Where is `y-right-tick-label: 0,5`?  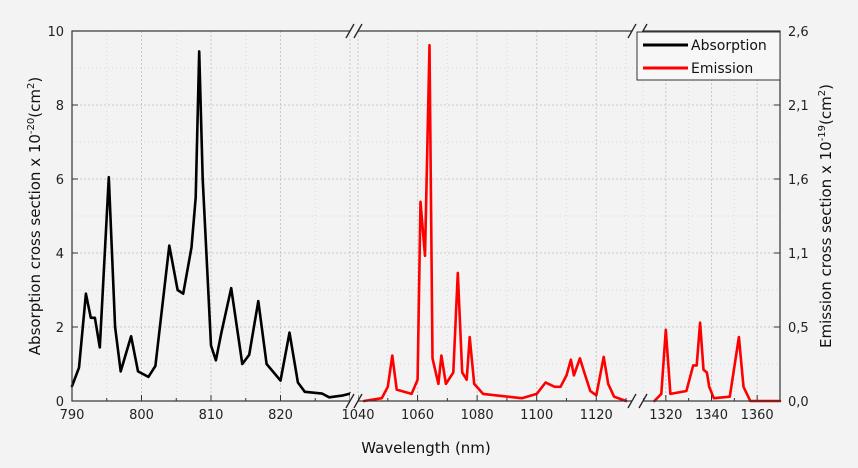
y-right-tick-label: 0,5 is located at coordinates (798, 328).